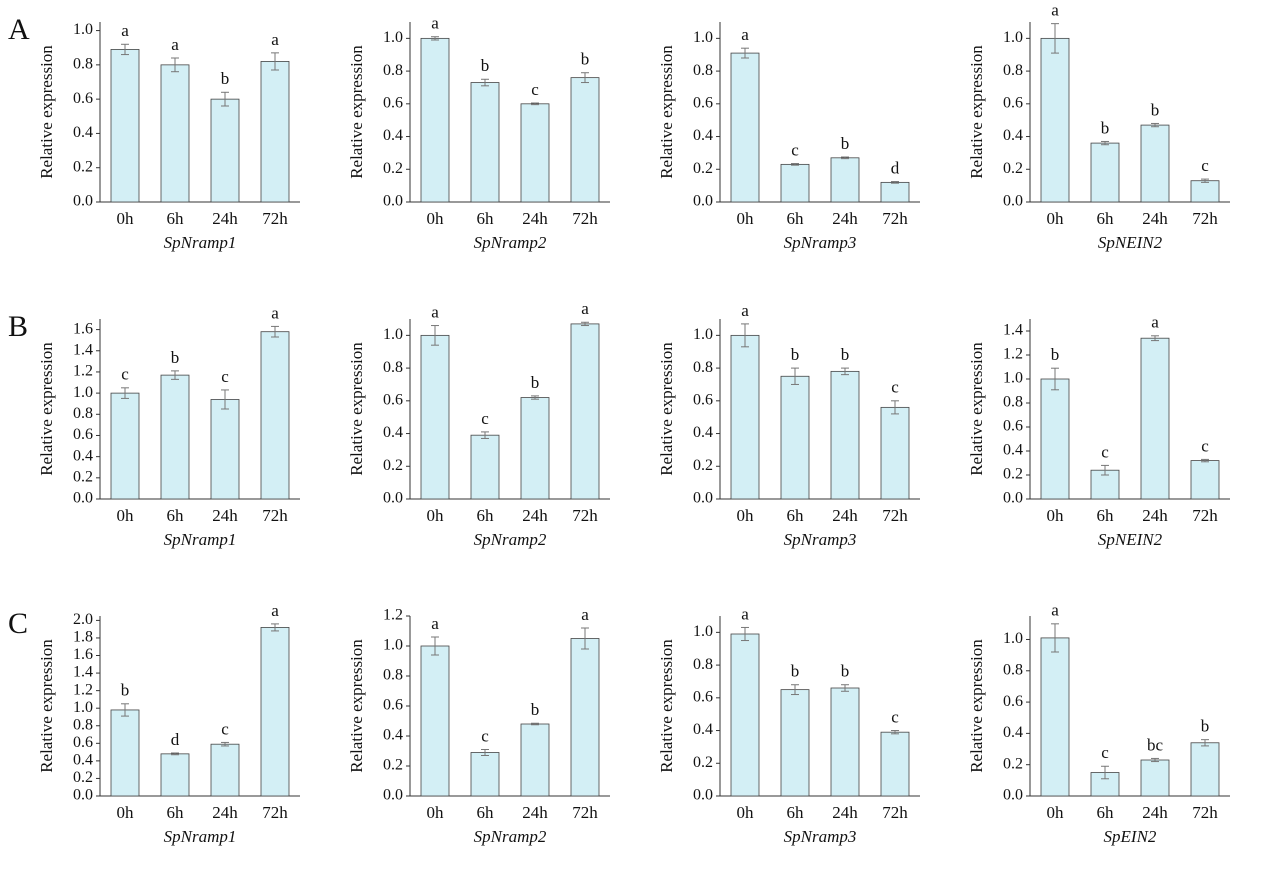  What do you see at coordinates (820, 836) in the screenshot?
I see `x-axis-label: SpNramp3` at bounding box center [820, 836].